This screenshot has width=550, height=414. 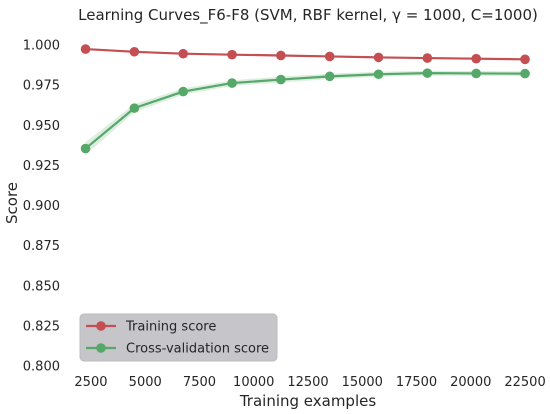 I want to click on y-tick-label: 0.925, so click(x=41, y=166).